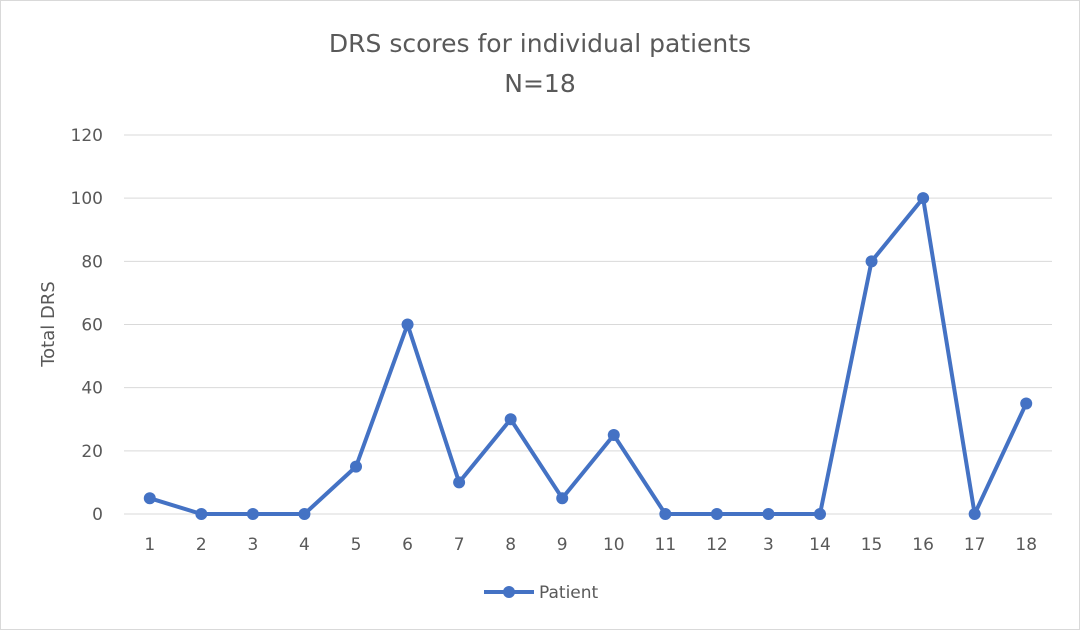  I want to click on x-tick-label: 4, so click(304, 545).